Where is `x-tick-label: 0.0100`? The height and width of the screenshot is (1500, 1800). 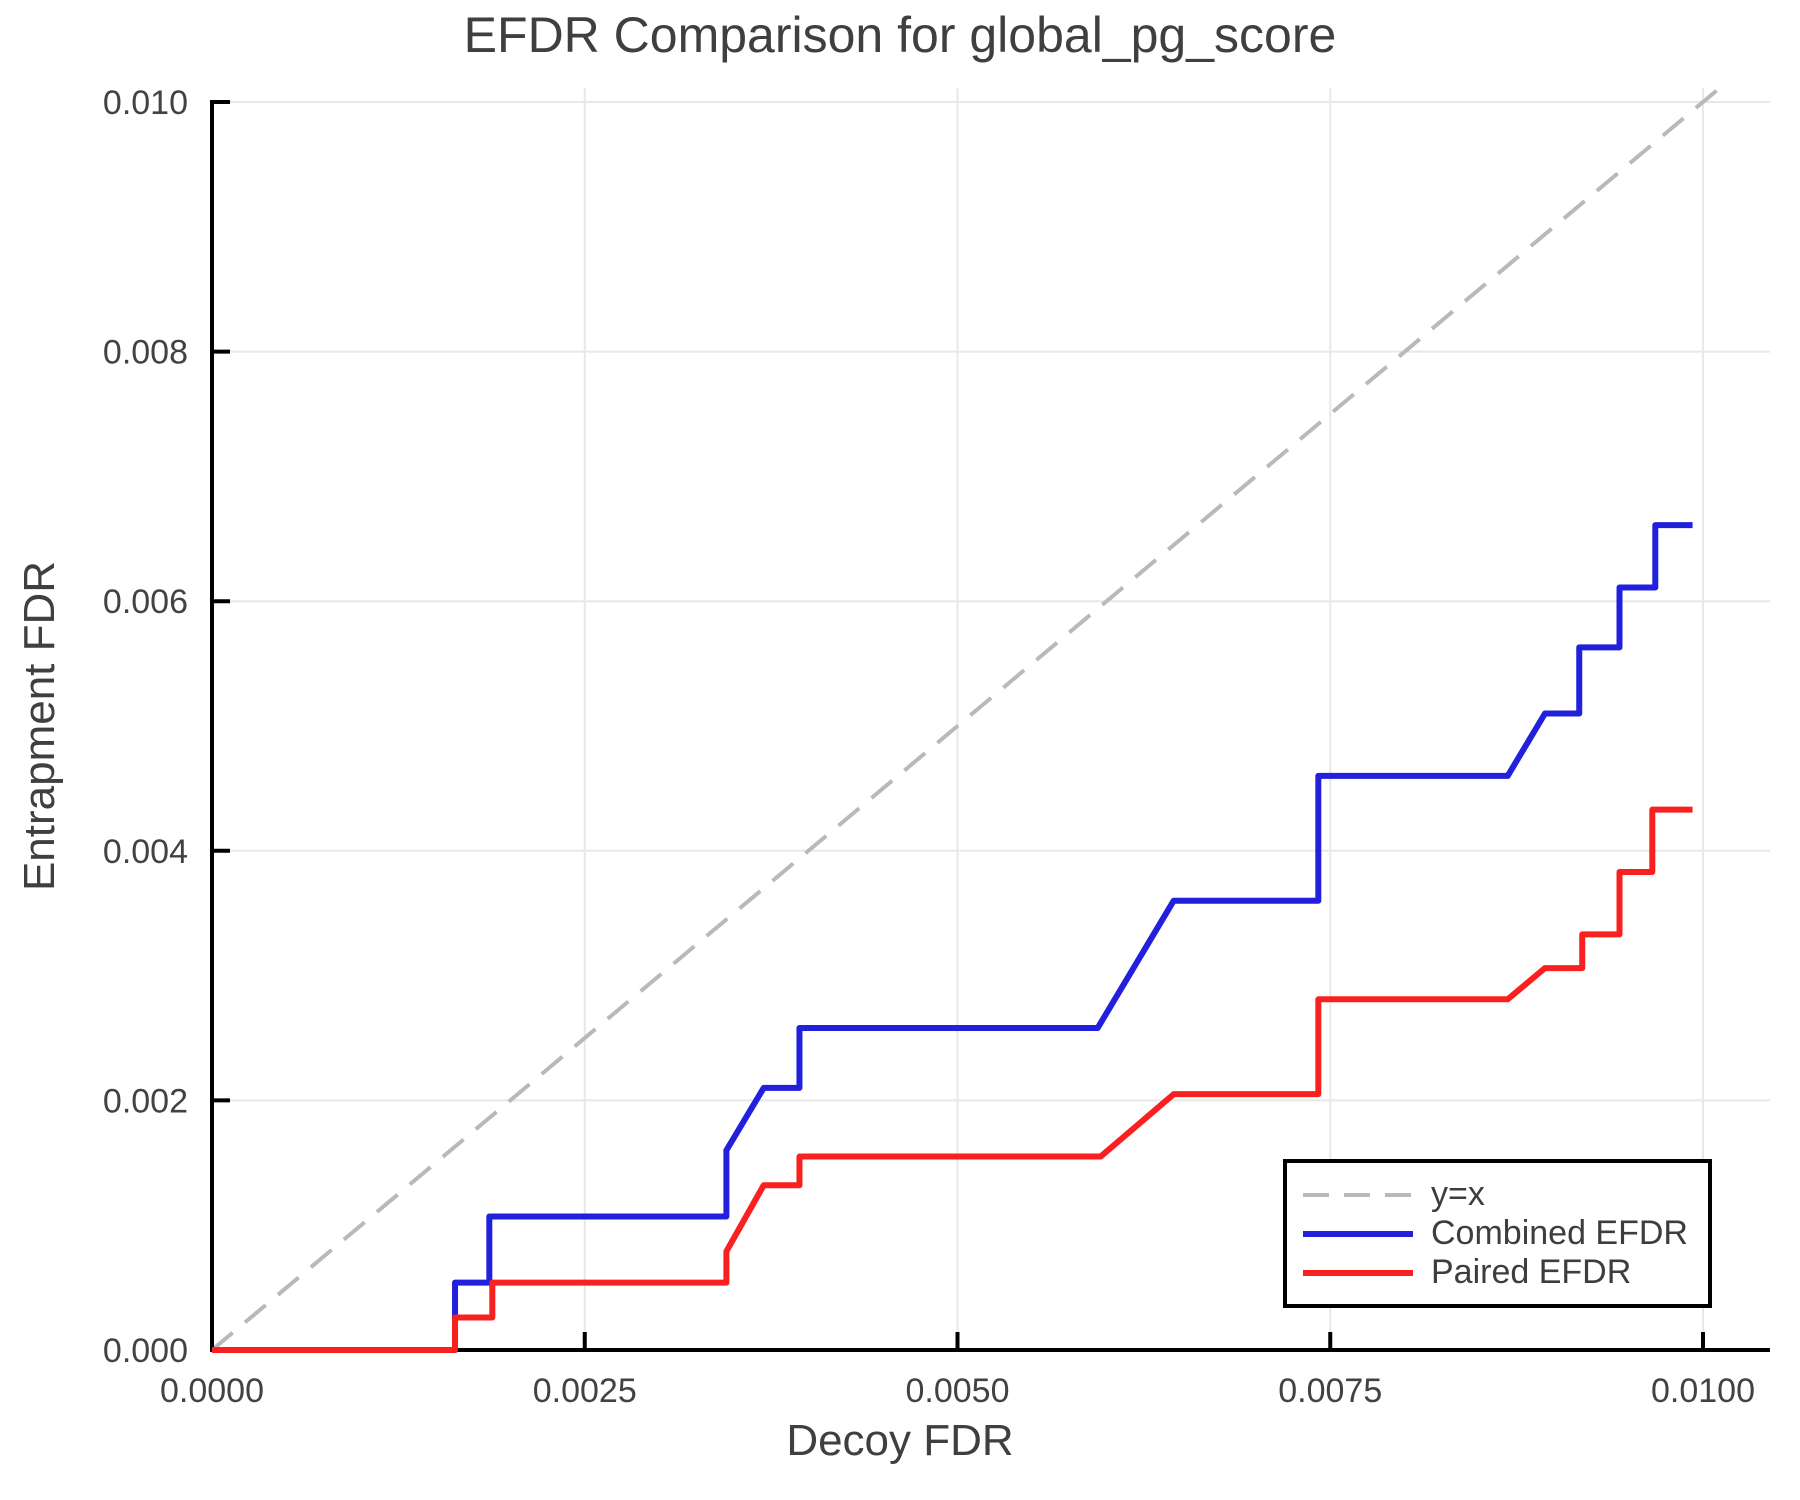
x-tick-label: 0.0100 is located at coordinates (1703, 1391).